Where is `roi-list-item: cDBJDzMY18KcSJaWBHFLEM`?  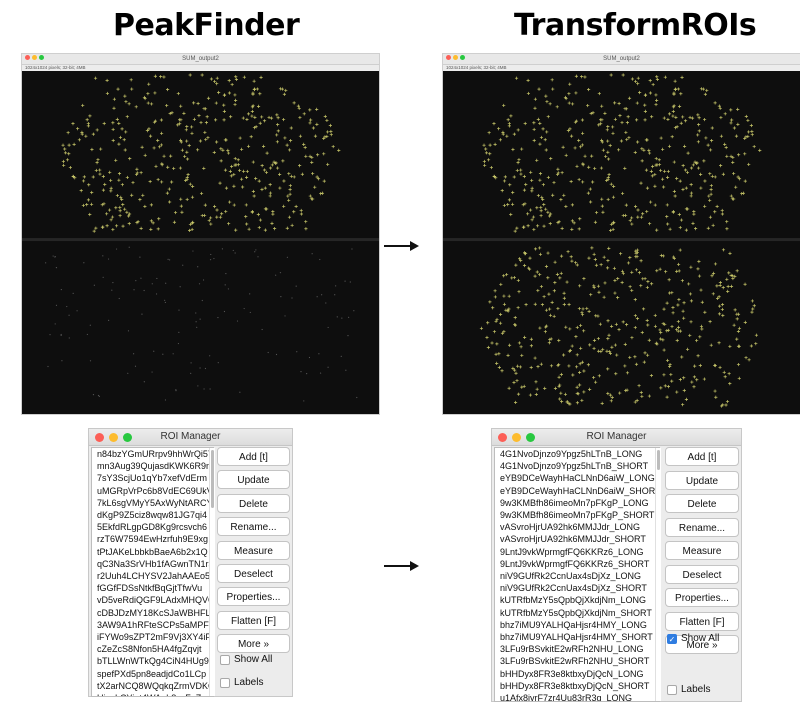 roi-list-item: cDBJDzMY18KcSJaWBHFLEM is located at coordinates (155, 612).